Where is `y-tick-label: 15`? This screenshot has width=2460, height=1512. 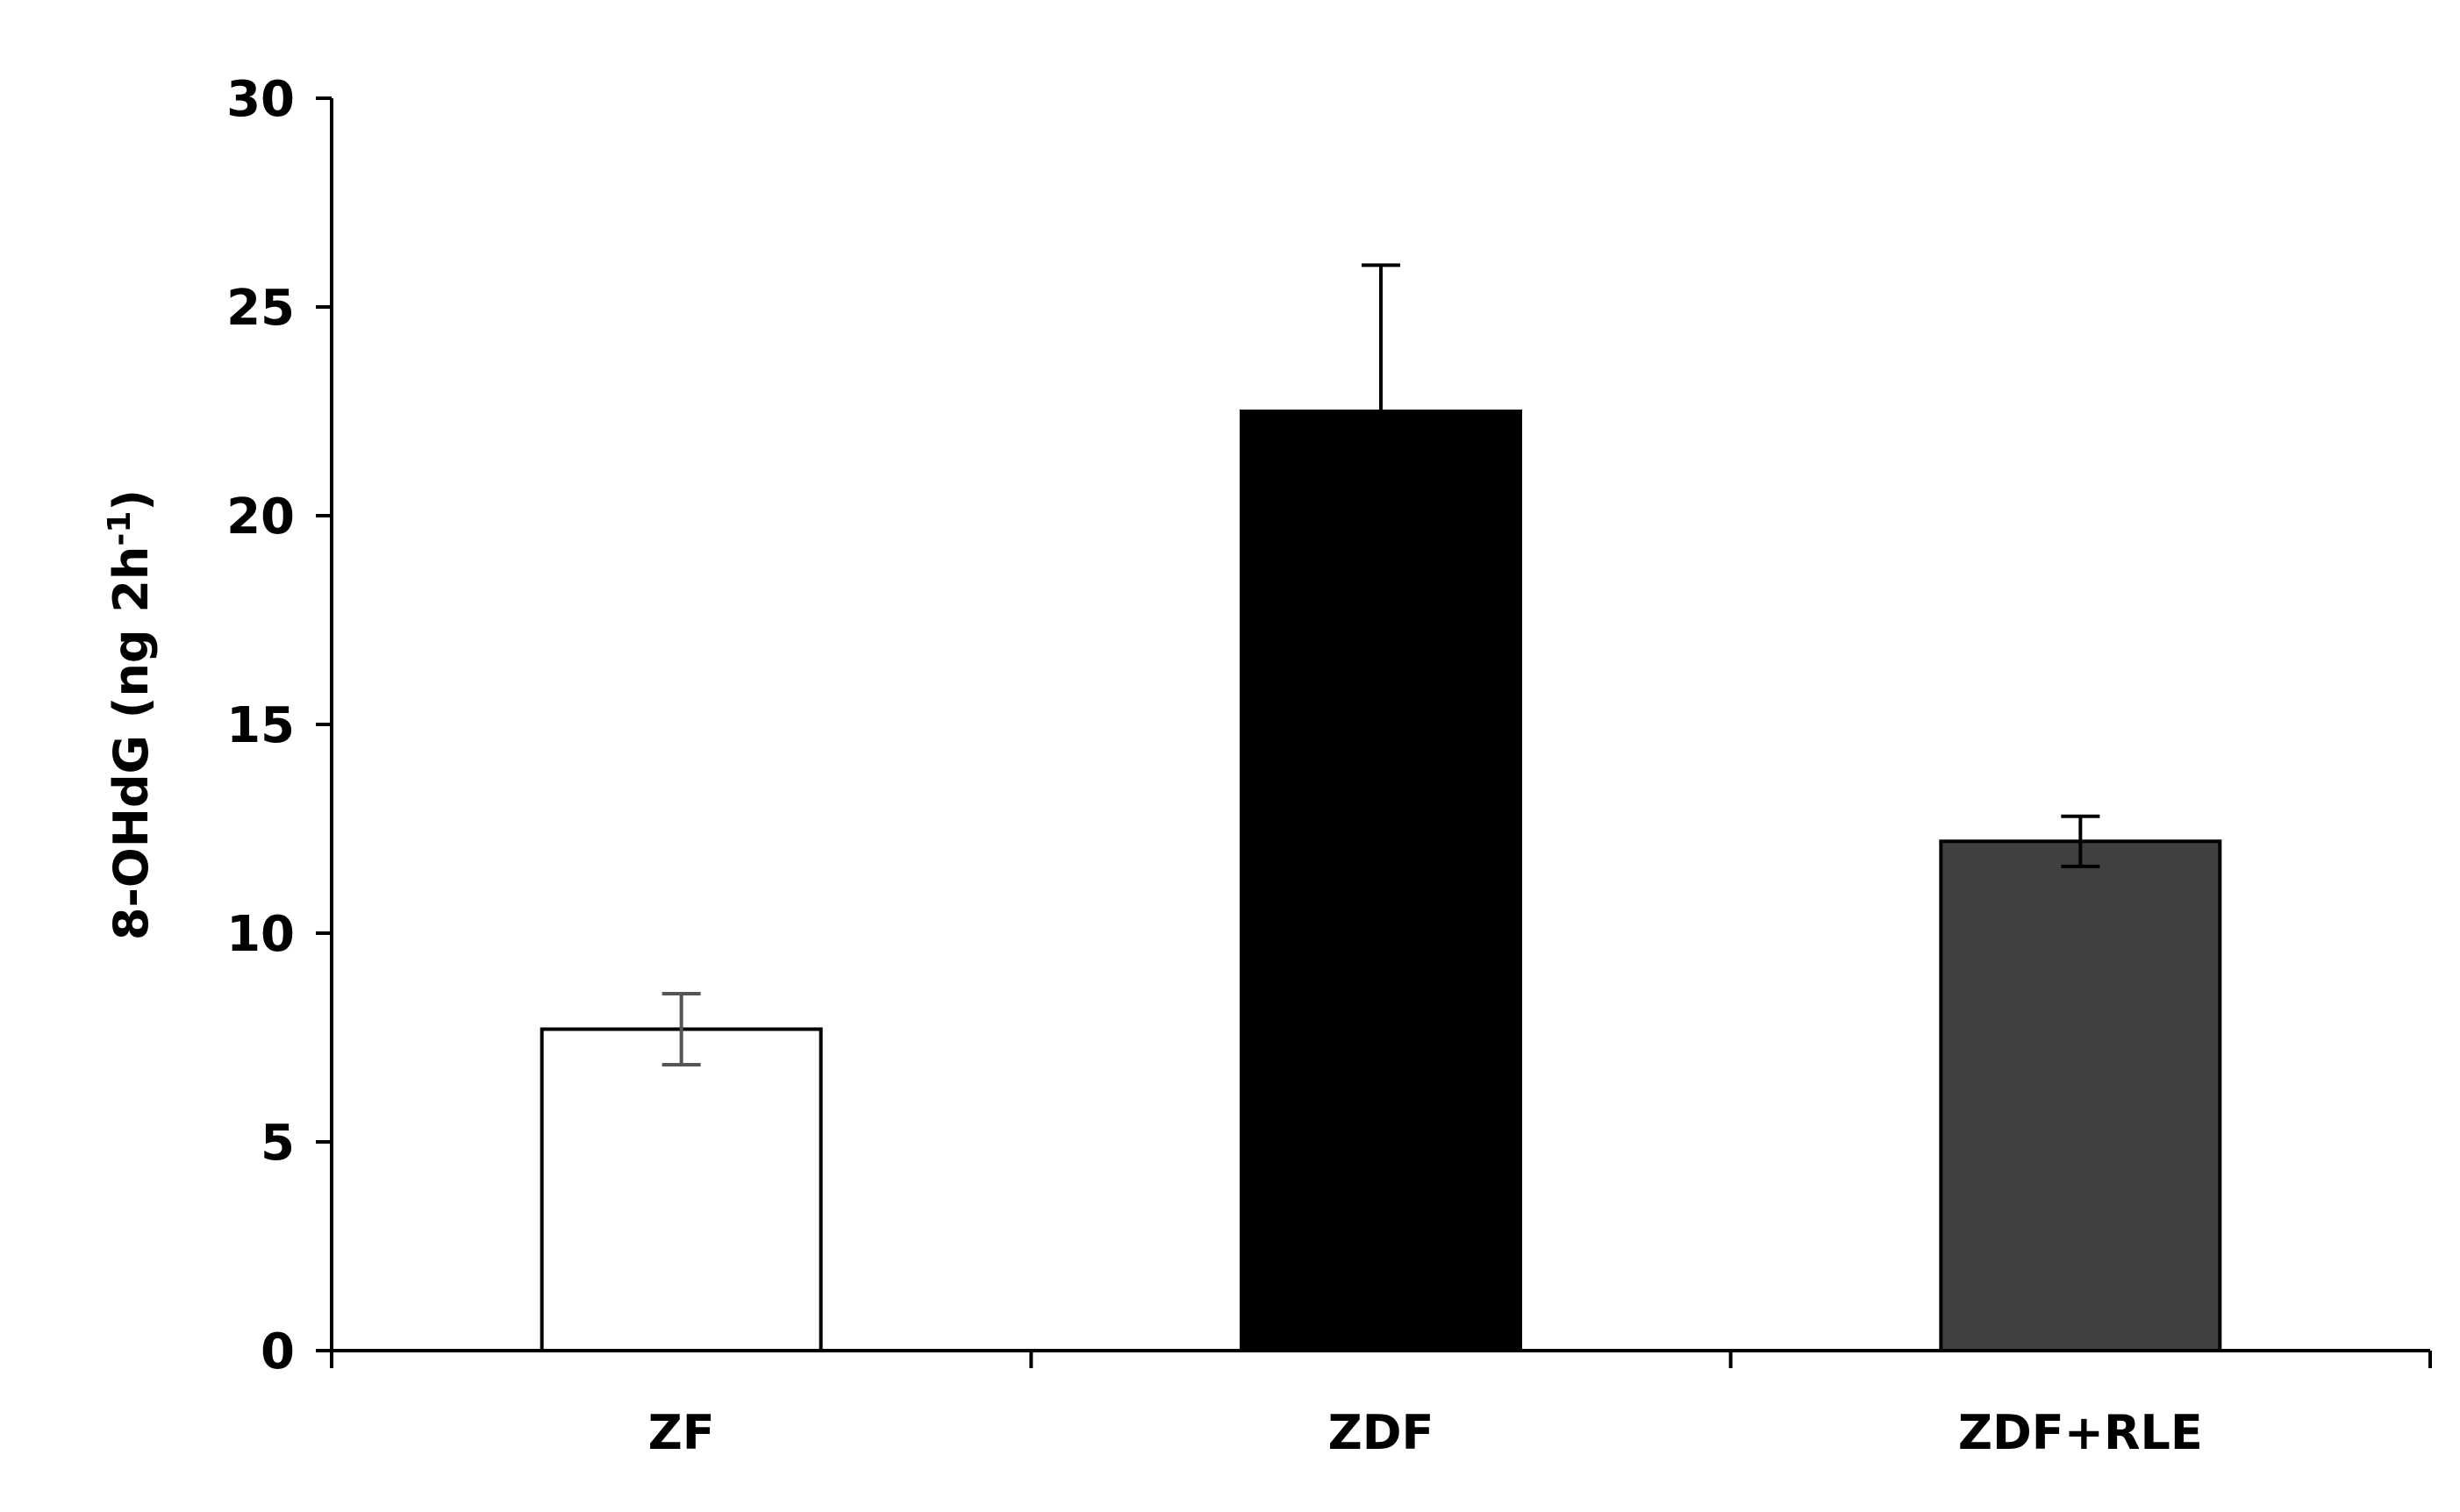 y-tick-label: 15 is located at coordinates (260, 725).